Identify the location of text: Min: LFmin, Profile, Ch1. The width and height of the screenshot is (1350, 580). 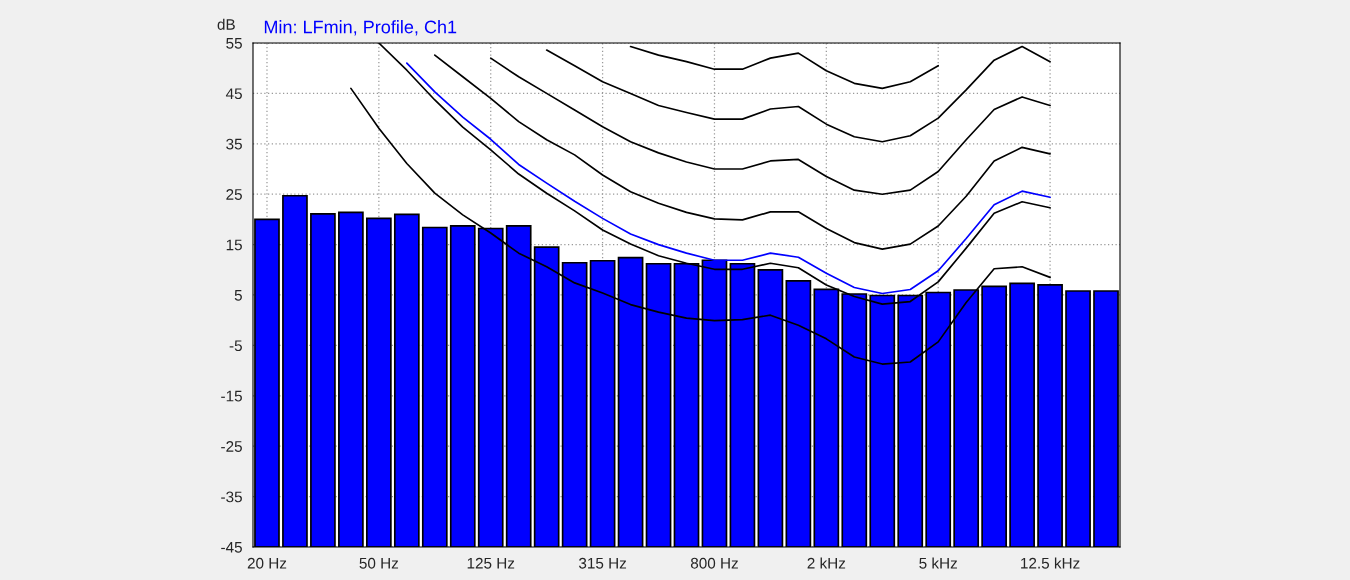
(360, 28).